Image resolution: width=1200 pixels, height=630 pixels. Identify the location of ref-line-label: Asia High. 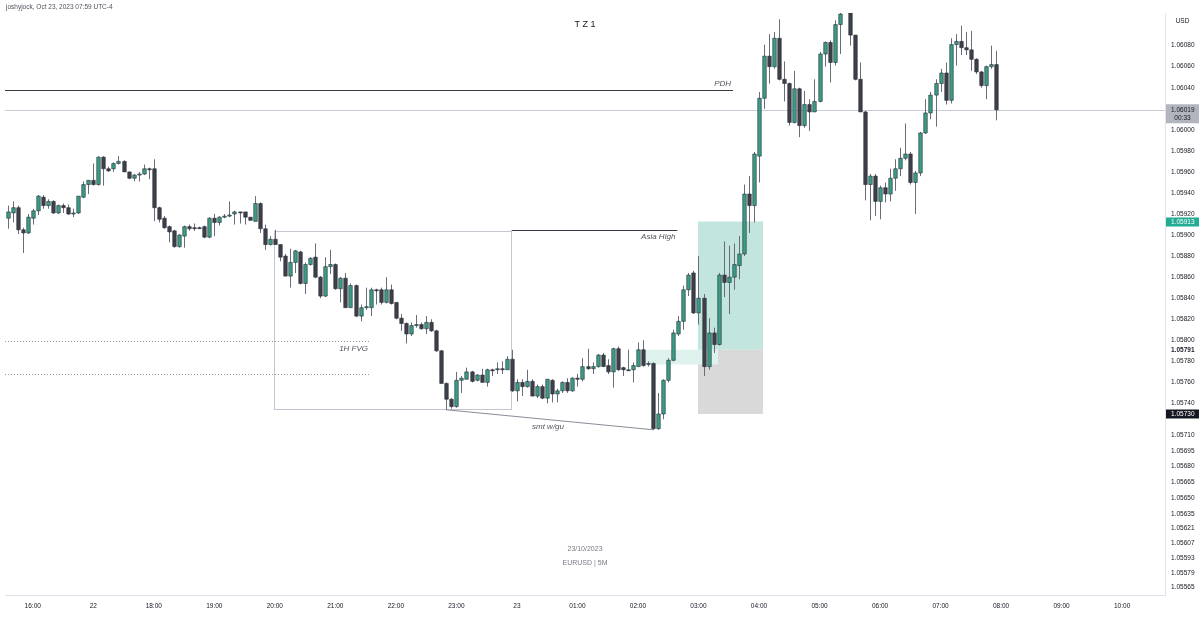
(658, 237).